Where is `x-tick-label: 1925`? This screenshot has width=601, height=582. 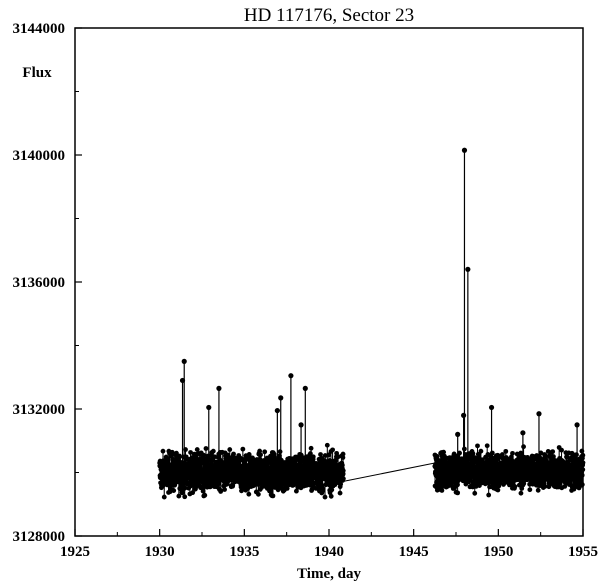
x-tick-label: 1925 is located at coordinates (75, 552).